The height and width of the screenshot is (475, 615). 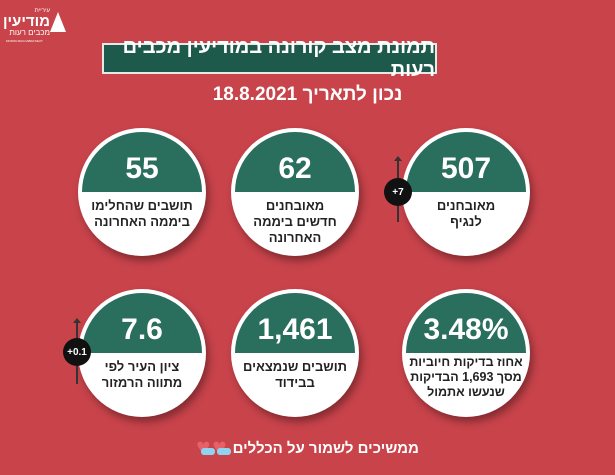 I want to click on logo-text: מכבים רעות, so click(x=29, y=32).